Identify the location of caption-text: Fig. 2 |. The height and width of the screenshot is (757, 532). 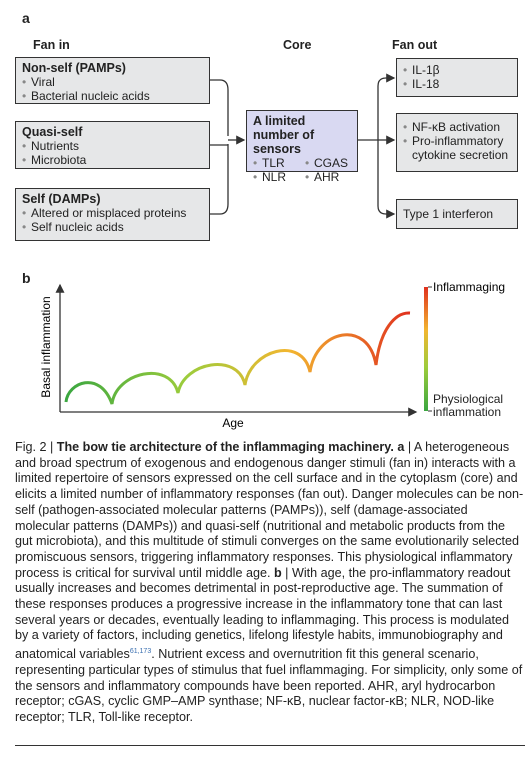
(36, 447).